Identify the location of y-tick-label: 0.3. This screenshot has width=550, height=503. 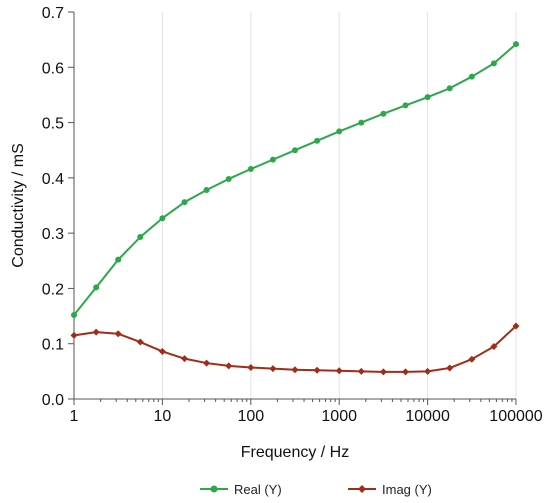
(53, 234).